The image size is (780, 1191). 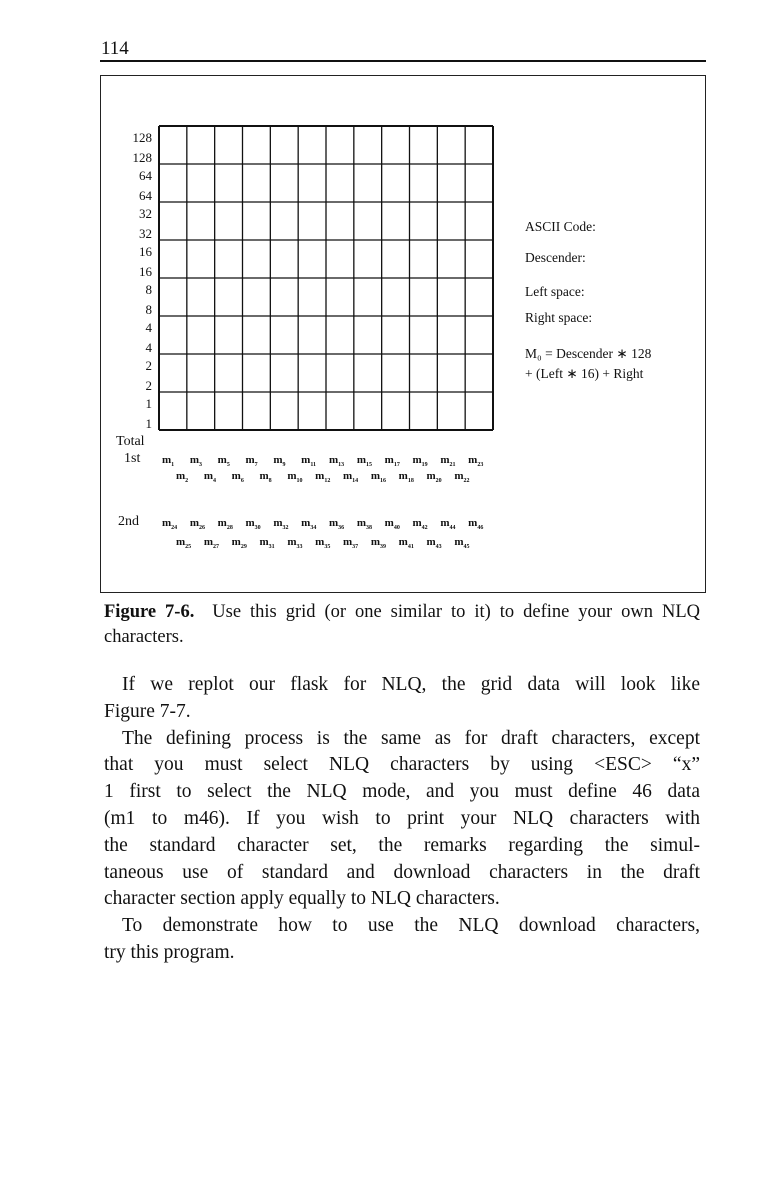 I want to click on header-rule, so click(x=403, y=61).